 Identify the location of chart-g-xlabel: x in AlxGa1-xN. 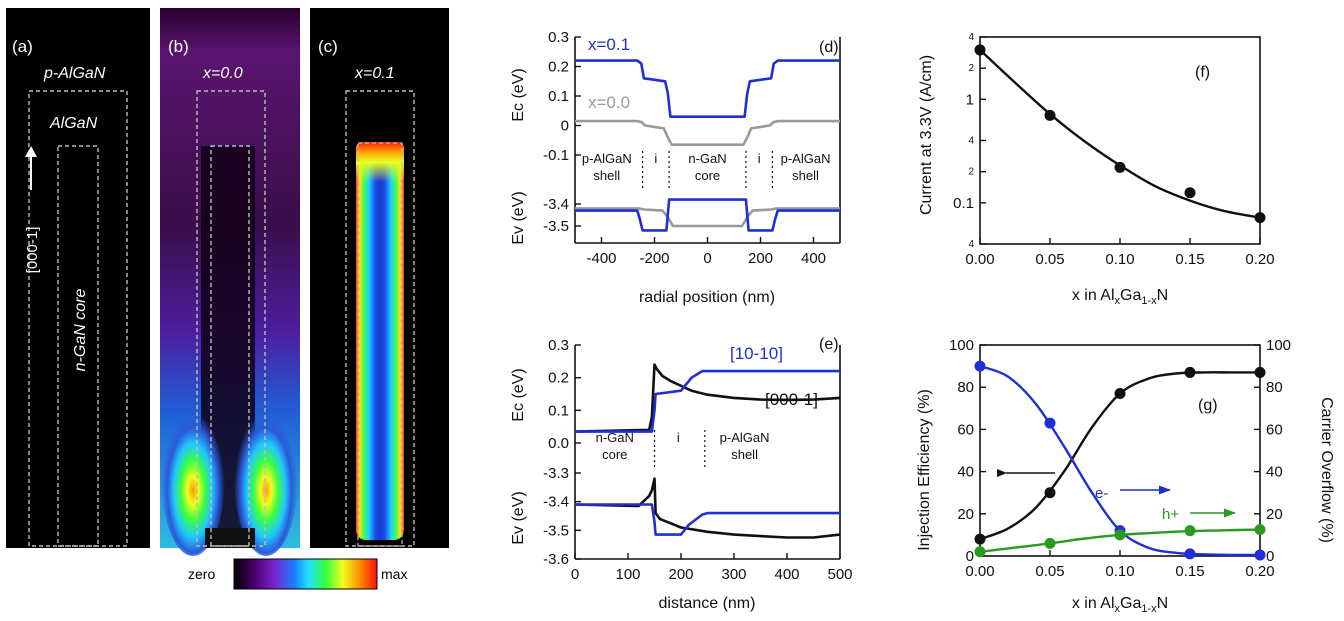
(1120, 605).